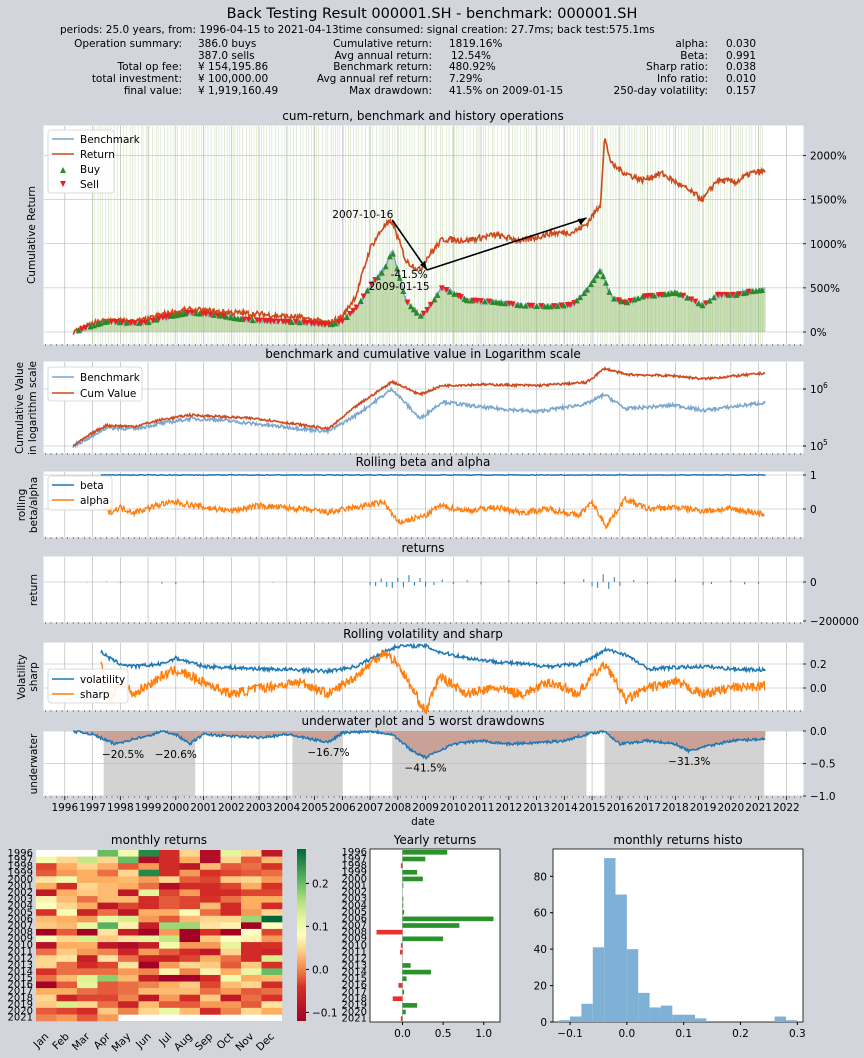 The image size is (864, 1058). I want to click on summary-value: 0.038, so click(741, 67).